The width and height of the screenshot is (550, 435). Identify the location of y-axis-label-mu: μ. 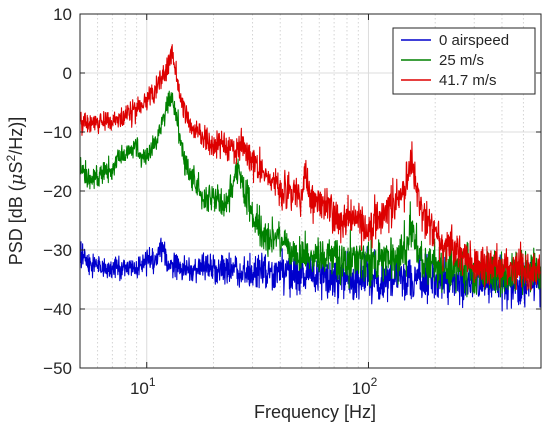
(16, 179).